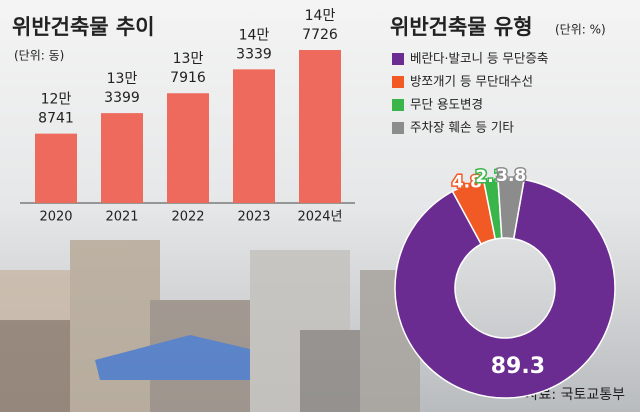  I want to click on x-tick-label: 2021, so click(121, 217).